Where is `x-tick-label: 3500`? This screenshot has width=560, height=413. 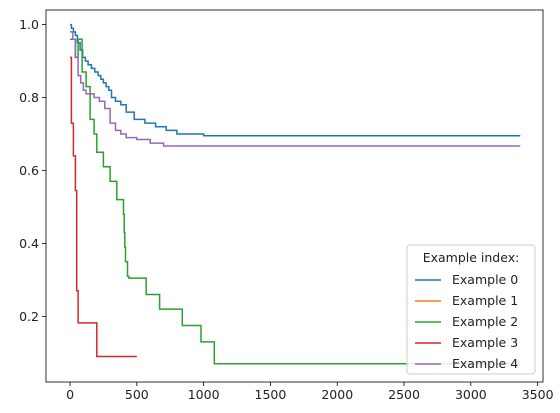 x-tick-label: 3500 is located at coordinates (538, 394).